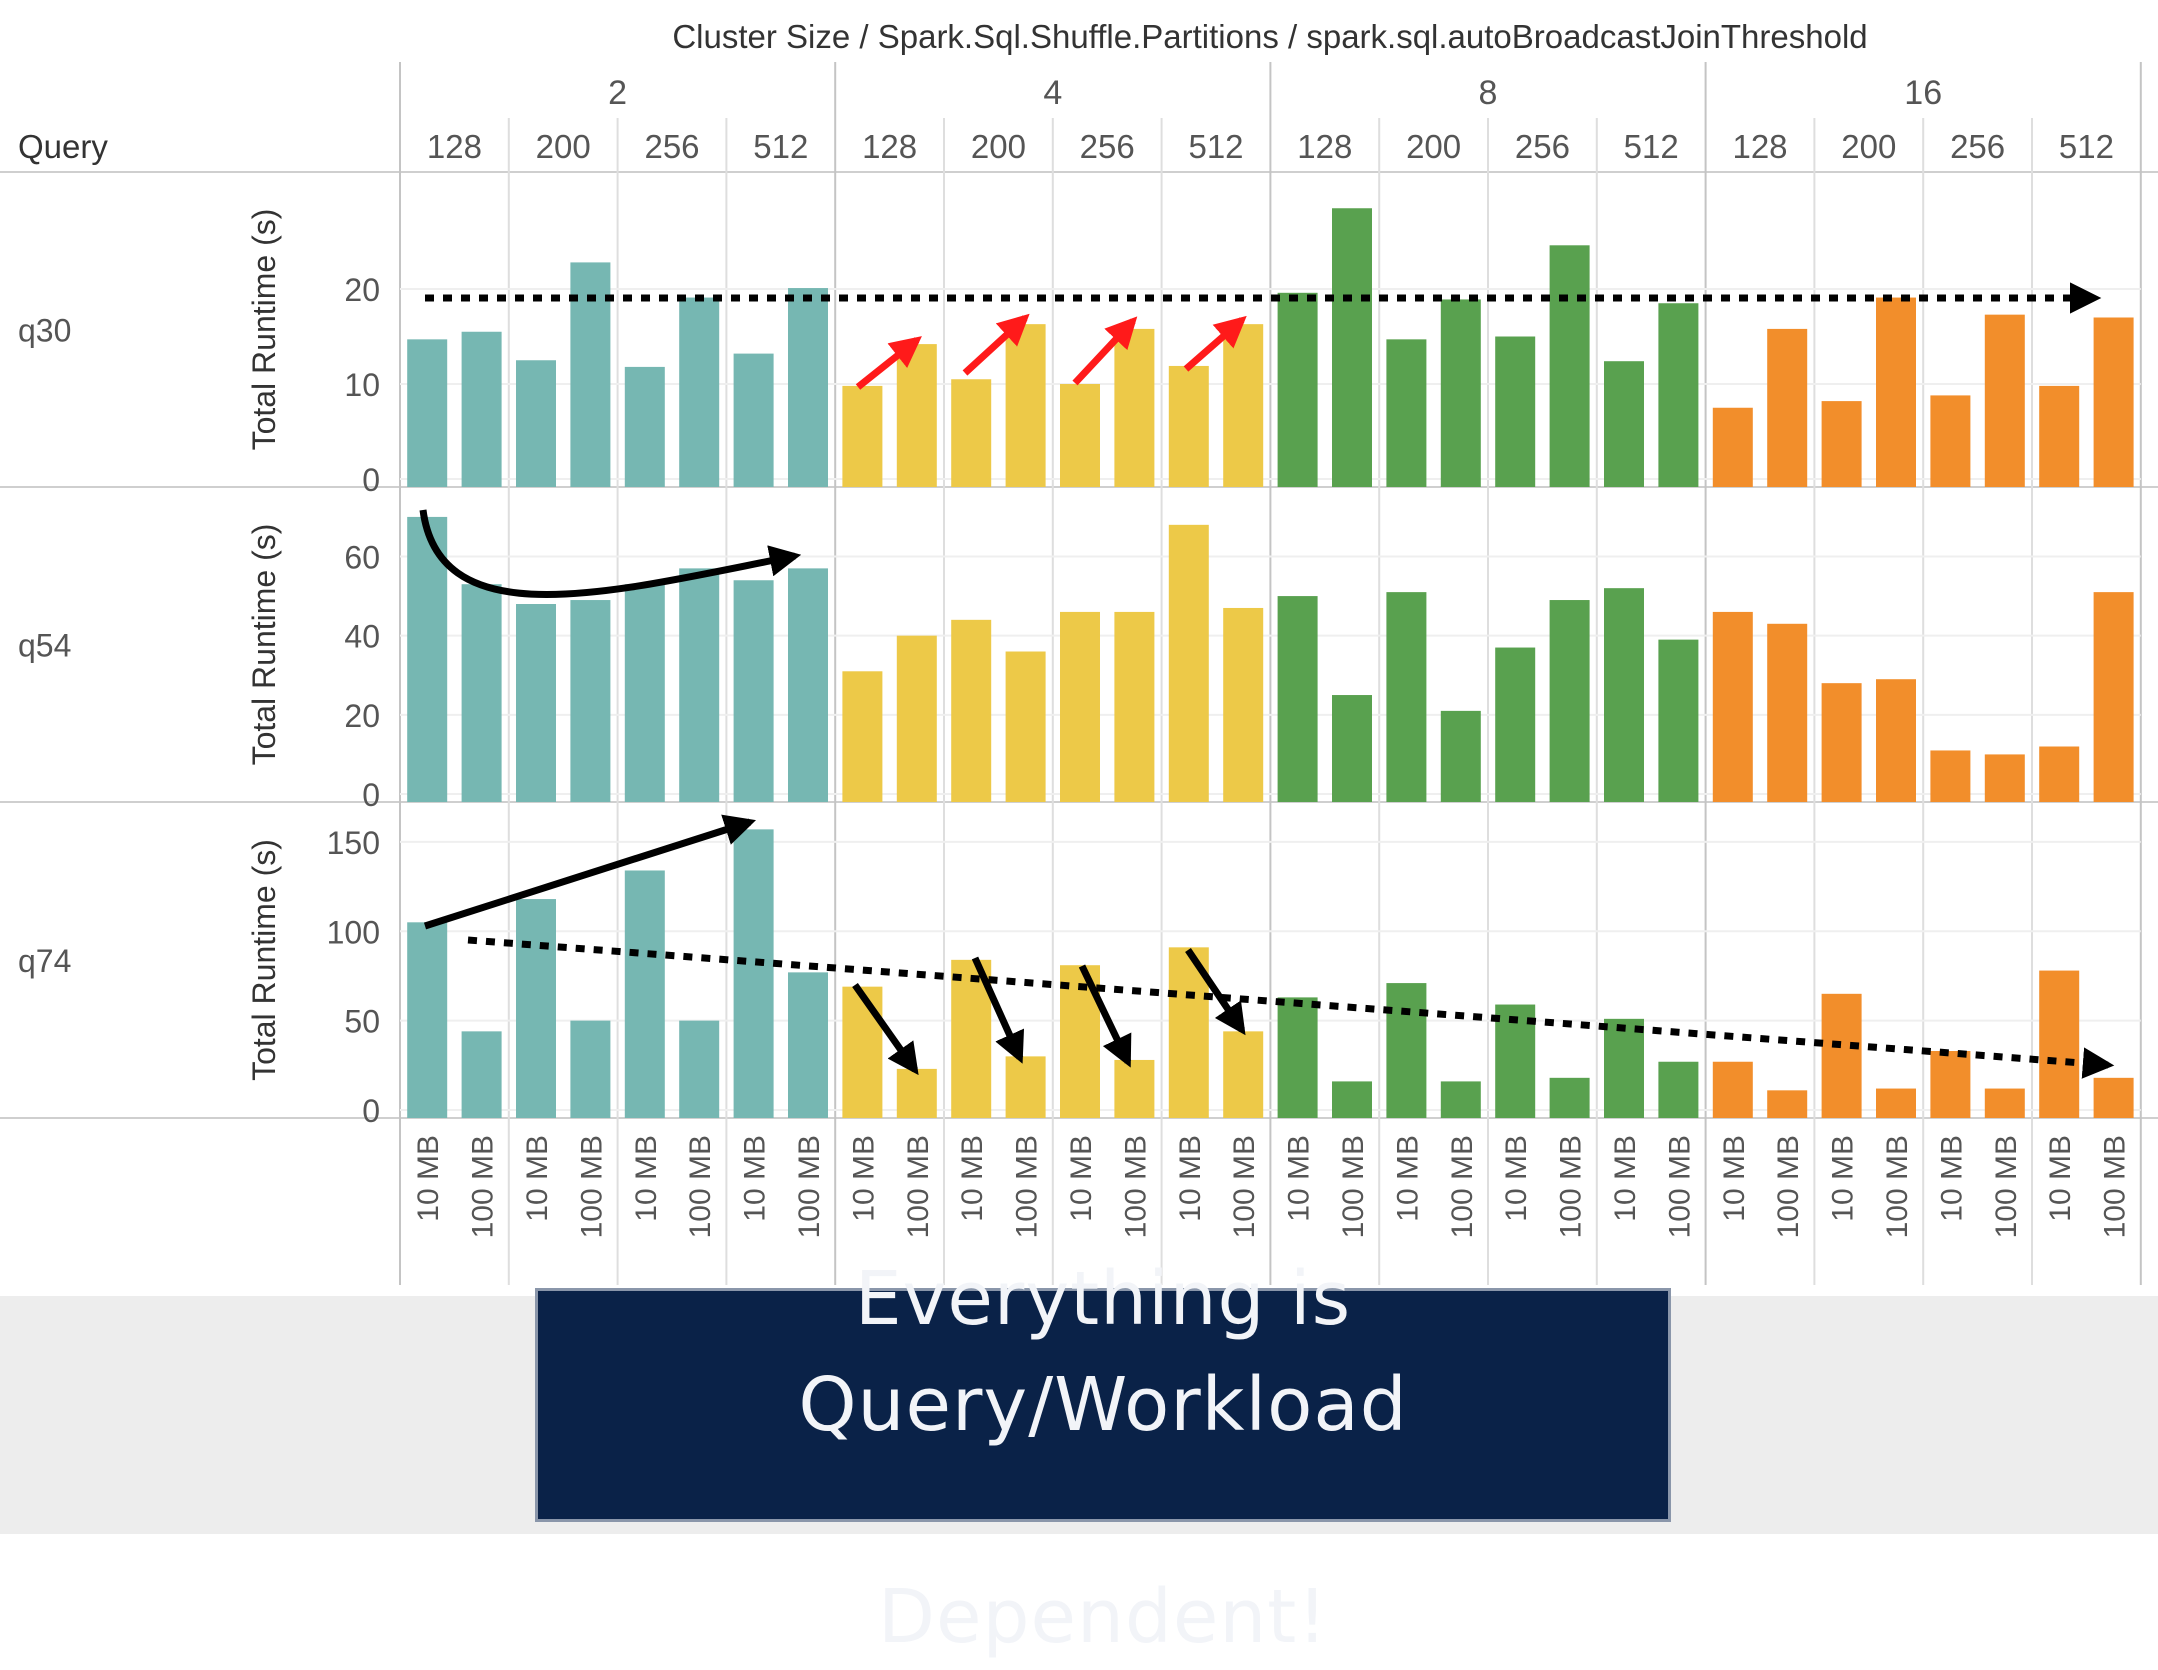  I want to click on query-label: q54, so click(44, 646).